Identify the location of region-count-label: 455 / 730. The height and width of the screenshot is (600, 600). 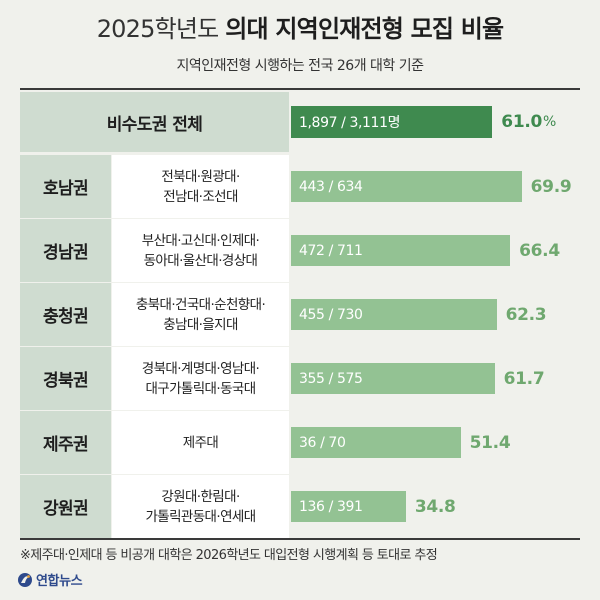
(331, 314).